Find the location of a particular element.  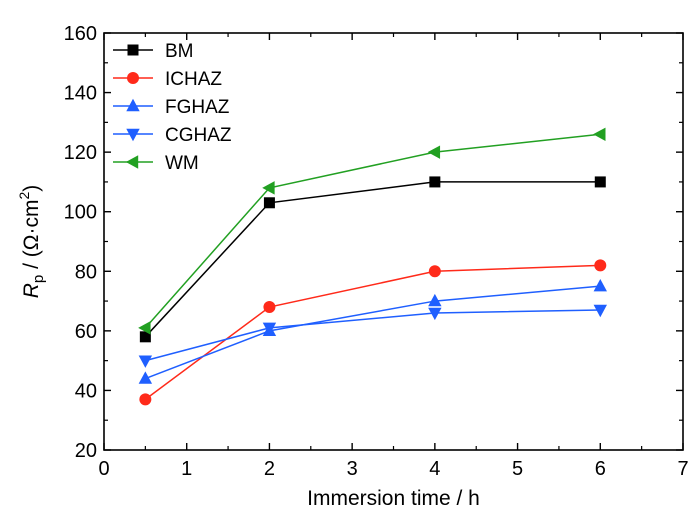

legend-label: BM is located at coordinates (179, 51).